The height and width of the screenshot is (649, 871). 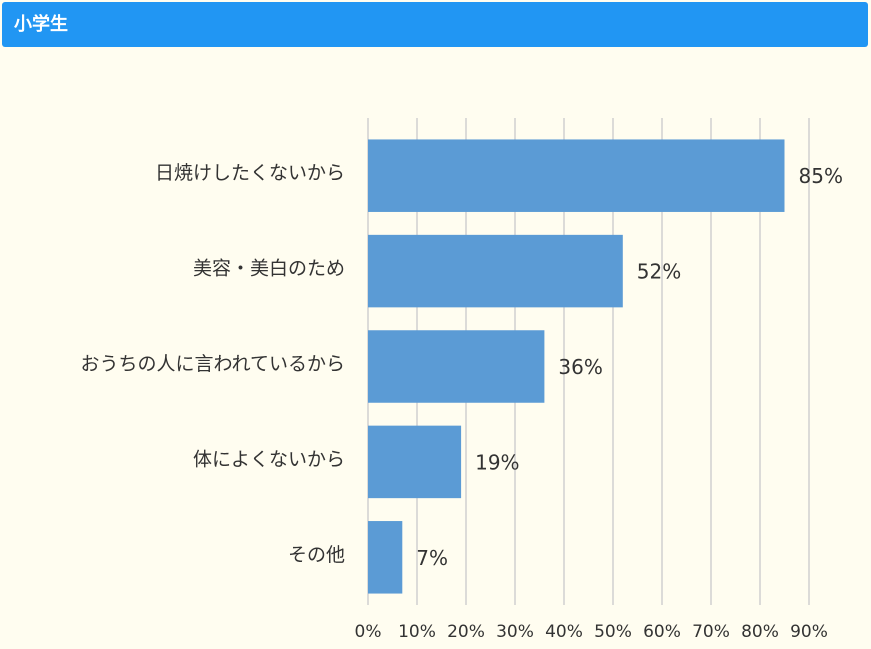 What do you see at coordinates (269, 459) in the screenshot?
I see `y-tick-label: 体によくないから` at bounding box center [269, 459].